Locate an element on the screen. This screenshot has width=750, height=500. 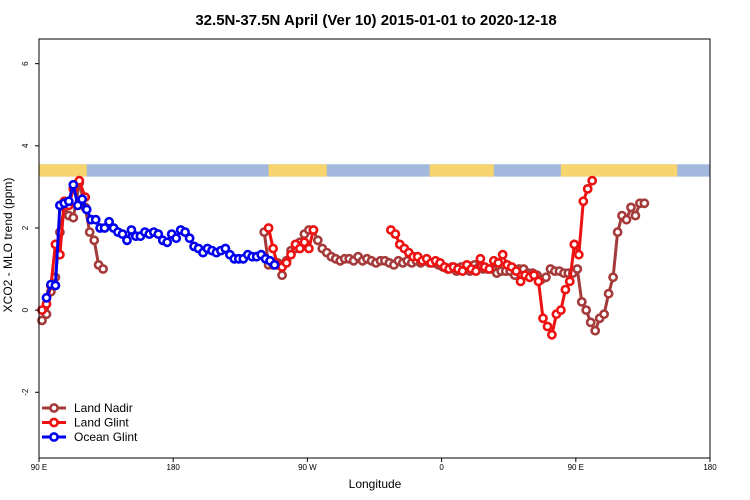
y-tick-label: 0 is located at coordinates (25, 309).